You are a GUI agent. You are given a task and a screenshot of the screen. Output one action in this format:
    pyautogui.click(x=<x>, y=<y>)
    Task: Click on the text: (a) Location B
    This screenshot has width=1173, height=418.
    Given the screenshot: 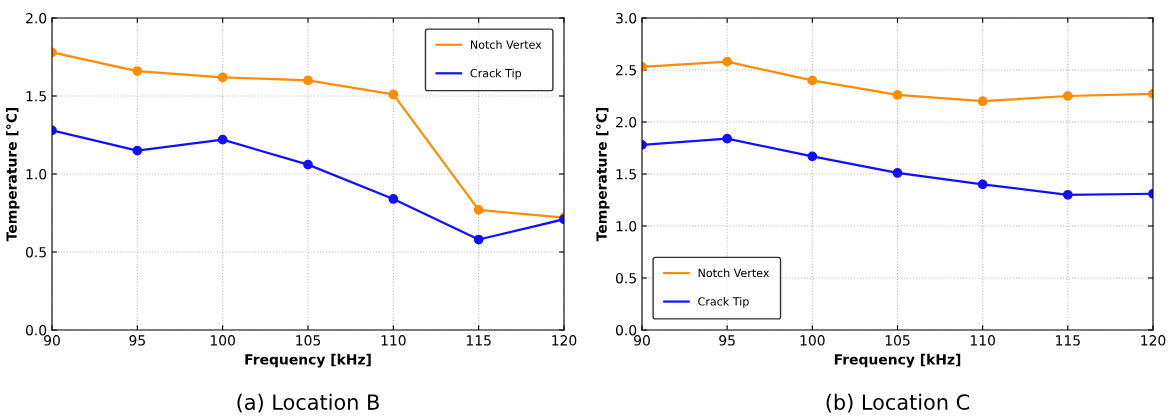 What is the action you would take?
    pyautogui.click(x=308, y=403)
    